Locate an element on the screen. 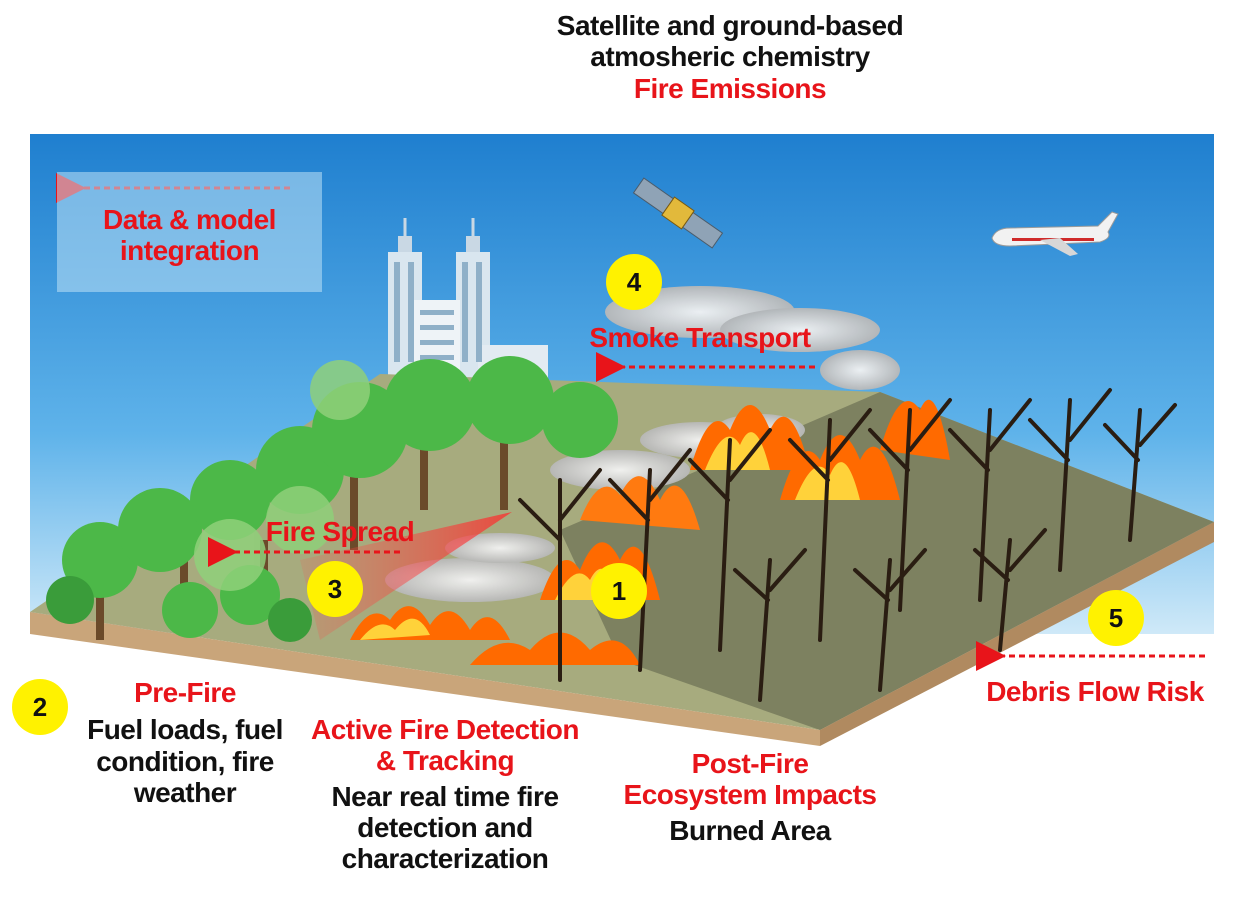  badge-2: 2 is located at coordinates (40, 707).